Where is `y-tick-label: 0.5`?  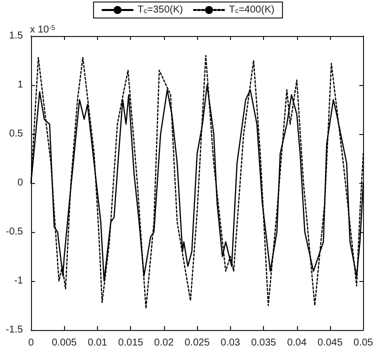
y-tick-label: 0.5 is located at coordinates (16, 134).